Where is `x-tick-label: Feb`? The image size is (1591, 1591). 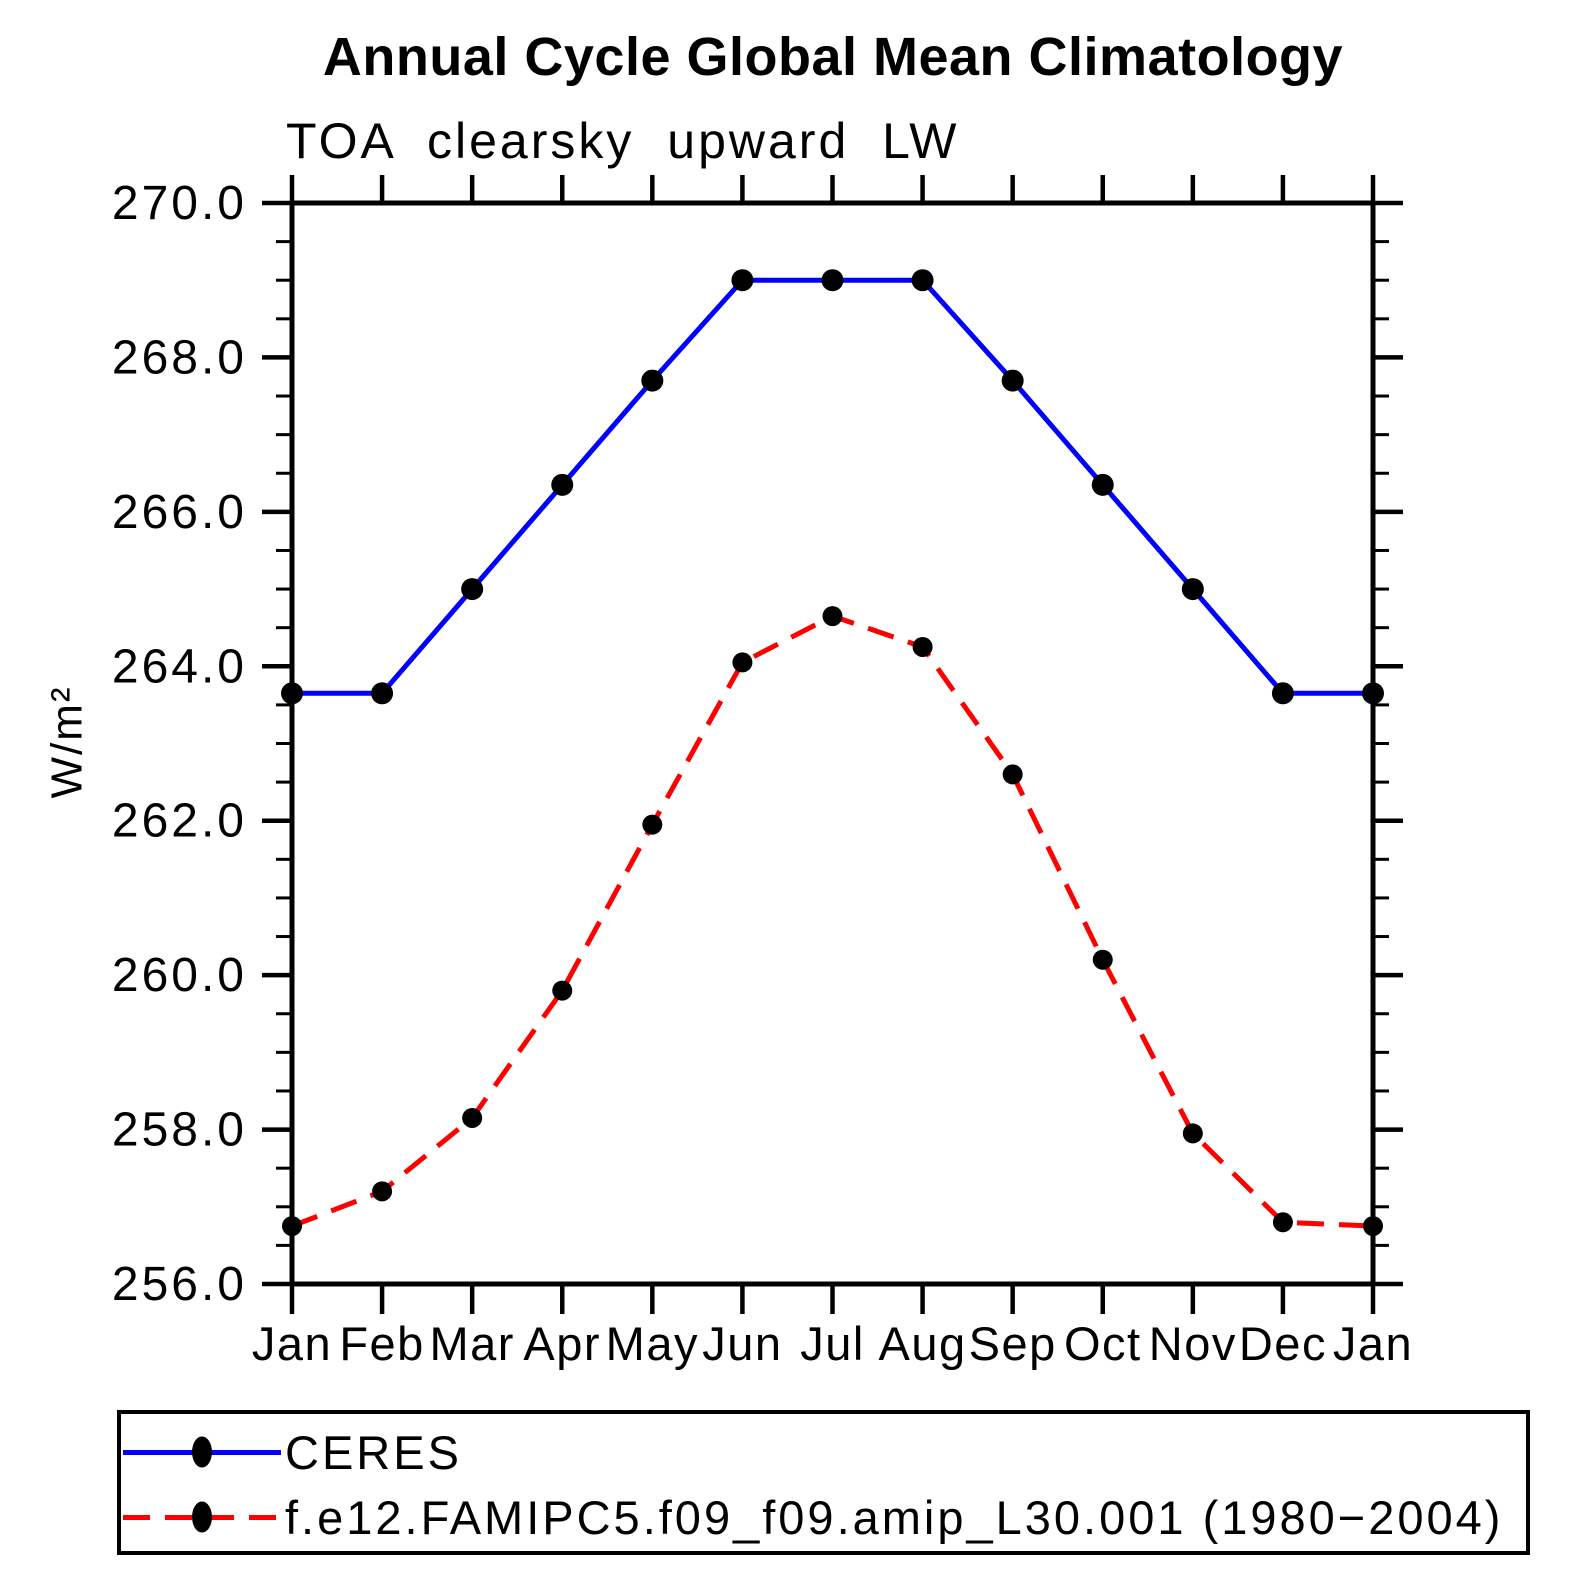 x-tick-label: Feb is located at coordinates (382, 1343).